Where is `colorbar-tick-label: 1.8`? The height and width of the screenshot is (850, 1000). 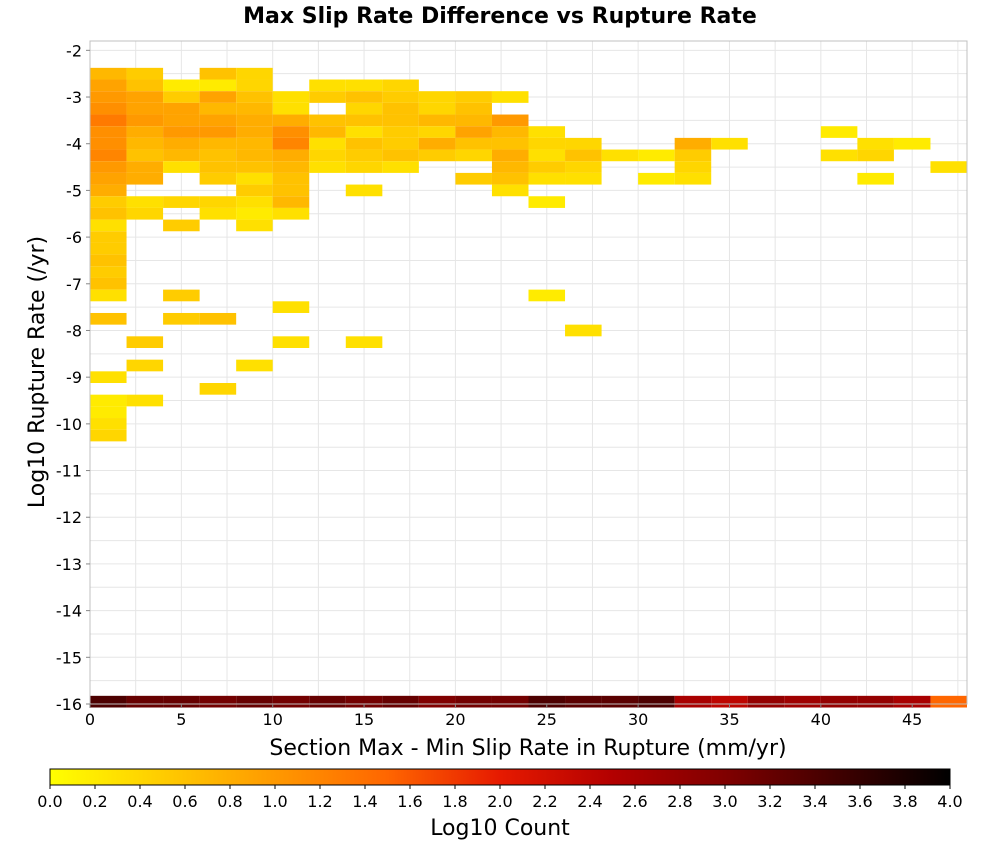
colorbar-tick-label: 1.8 is located at coordinates (454, 801).